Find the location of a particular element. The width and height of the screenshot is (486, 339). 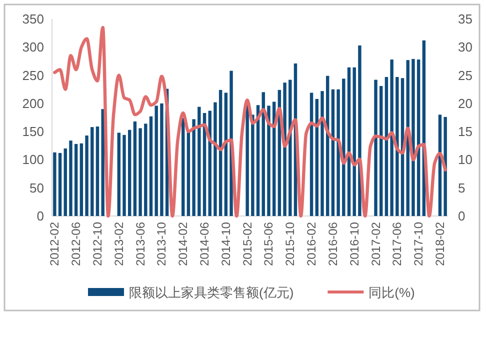

y-tick-label: 200 is located at coordinates (33, 103).